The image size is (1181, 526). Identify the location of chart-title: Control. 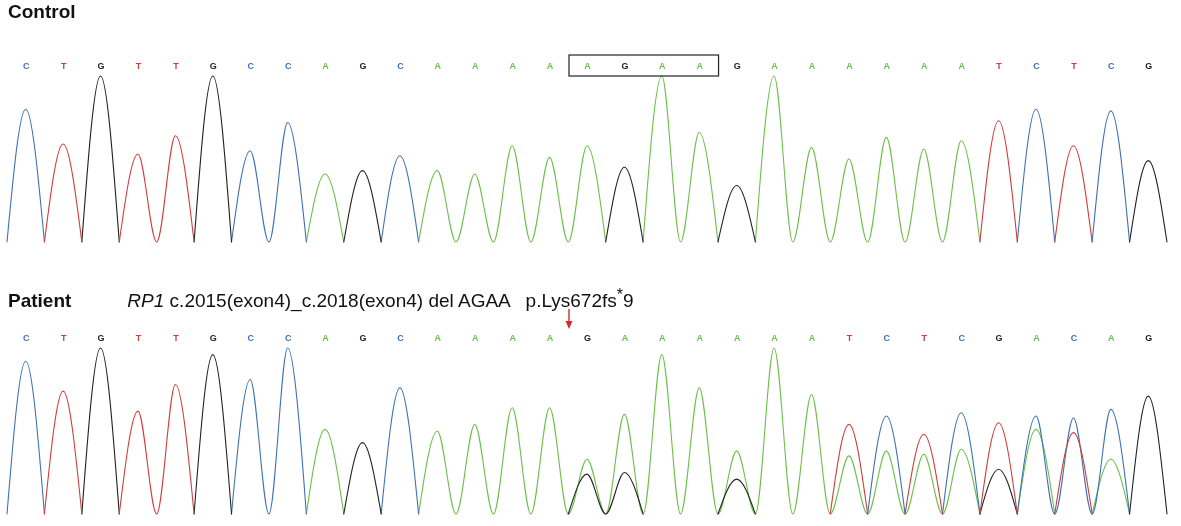
(42, 11).